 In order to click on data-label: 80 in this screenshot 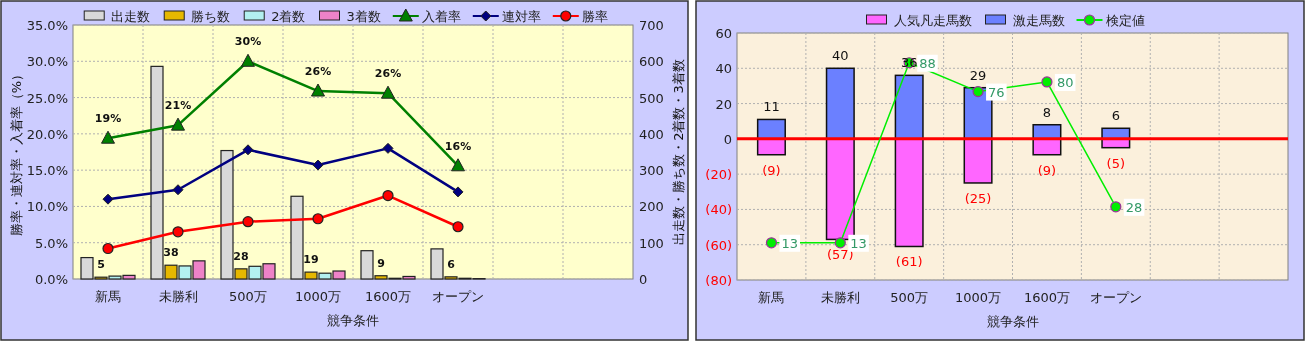, I will do `click(1065, 82)`.